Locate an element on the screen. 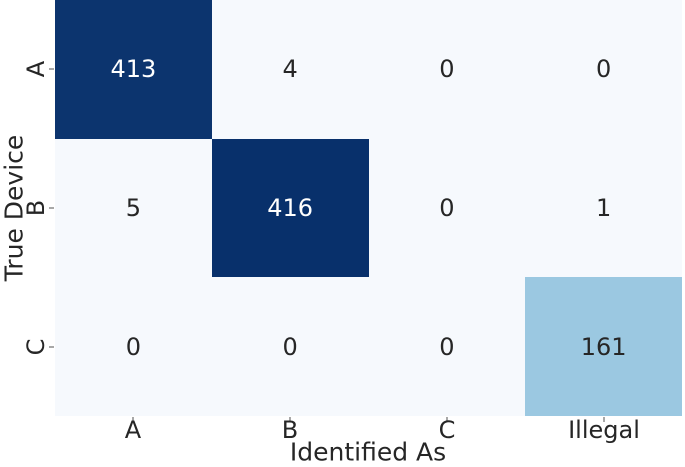 This screenshot has width=685, height=467. x-tick-label-illegal: Illegal is located at coordinates (604, 430).